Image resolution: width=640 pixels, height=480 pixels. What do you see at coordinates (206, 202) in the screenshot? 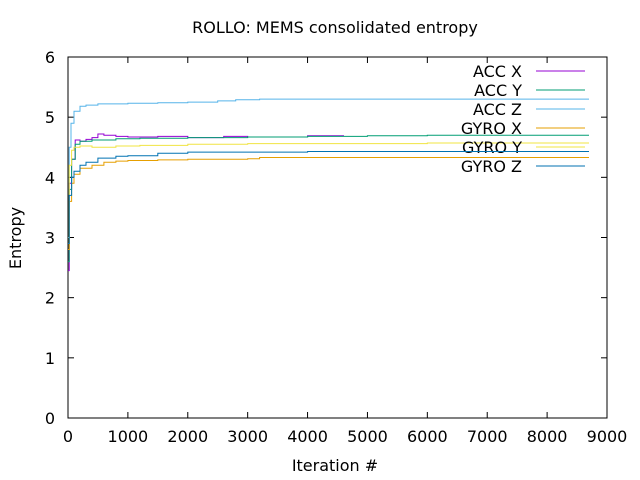
I see `series-line-acc-x` at bounding box center [206, 202].